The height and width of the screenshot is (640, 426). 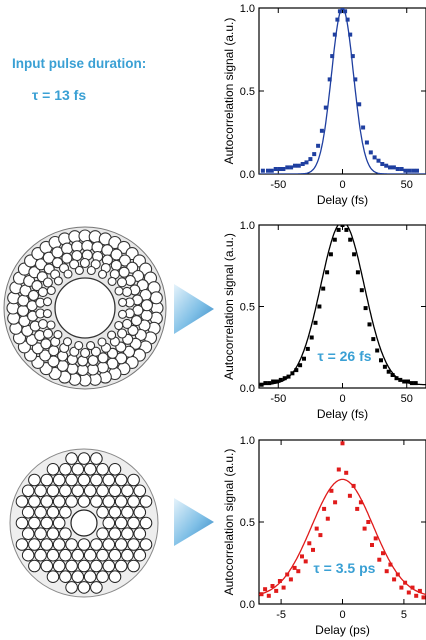 What do you see at coordinates (278, 399) in the screenshot?
I see `x-tick-label: -50` at bounding box center [278, 399].